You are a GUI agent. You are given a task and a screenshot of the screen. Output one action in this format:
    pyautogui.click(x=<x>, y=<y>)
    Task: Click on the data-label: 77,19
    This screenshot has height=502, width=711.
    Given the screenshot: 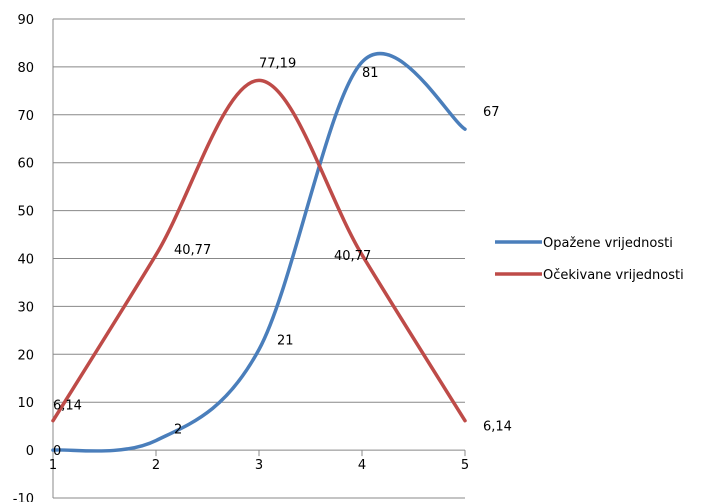 What is the action you would take?
    pyautogui.click(x=277, y=63)
    